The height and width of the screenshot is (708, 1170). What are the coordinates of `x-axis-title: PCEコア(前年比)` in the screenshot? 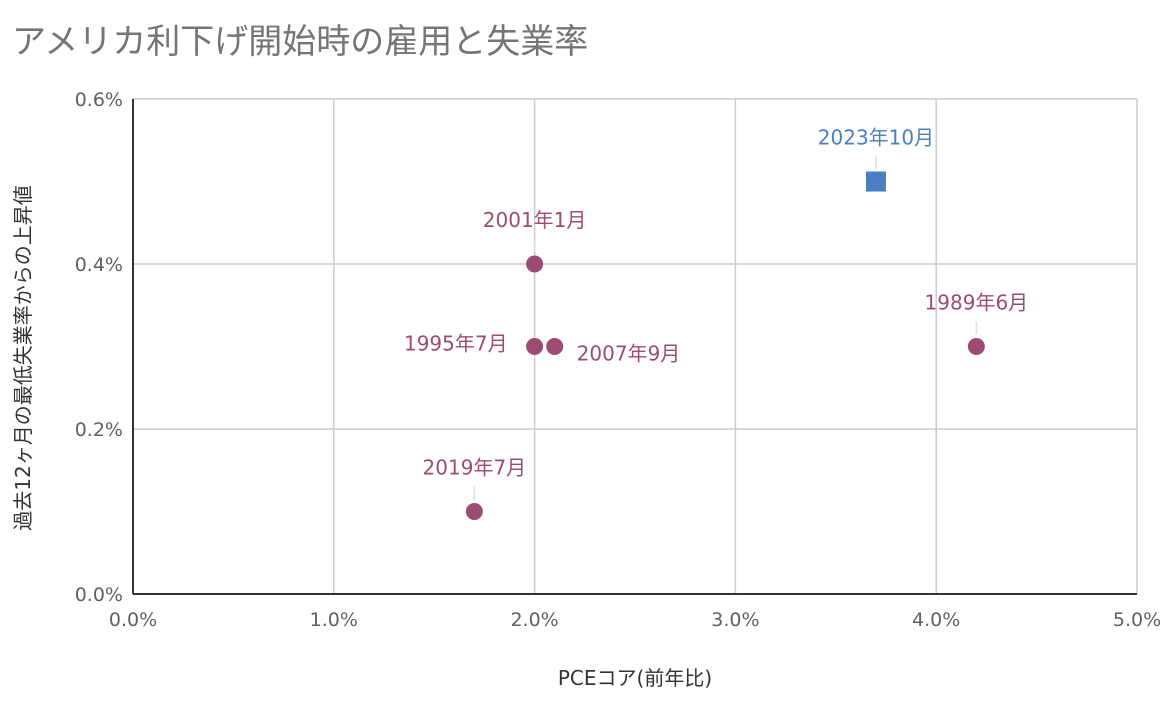 It's located at (635, 678).